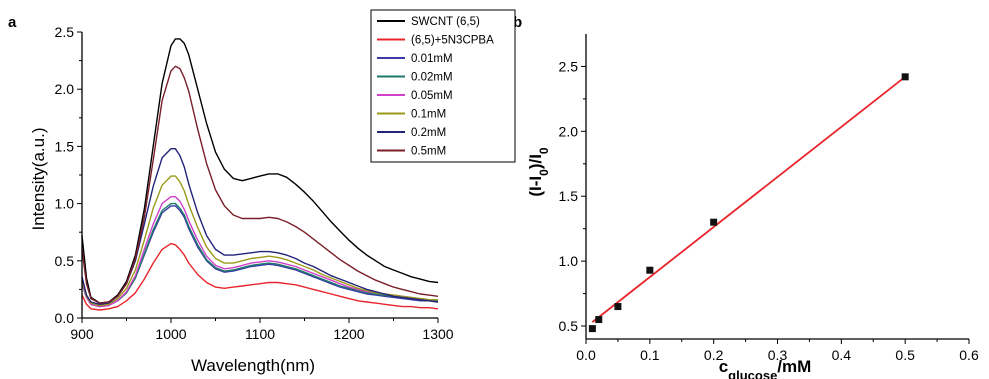 This screenshot has height=379, width=989. I want to click on x-tick-label-b-4: 0.4, so click(842, 355).